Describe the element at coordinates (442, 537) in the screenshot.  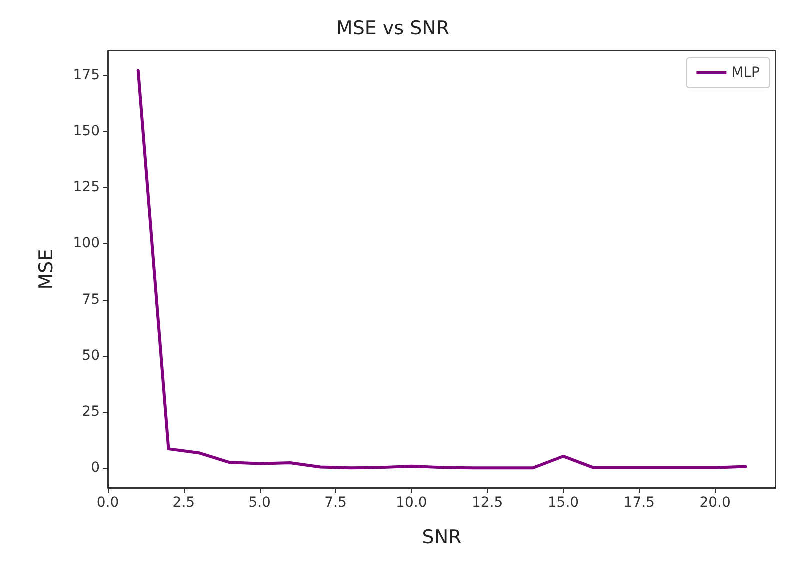
I see `x-axis-title: SNR` at that location.